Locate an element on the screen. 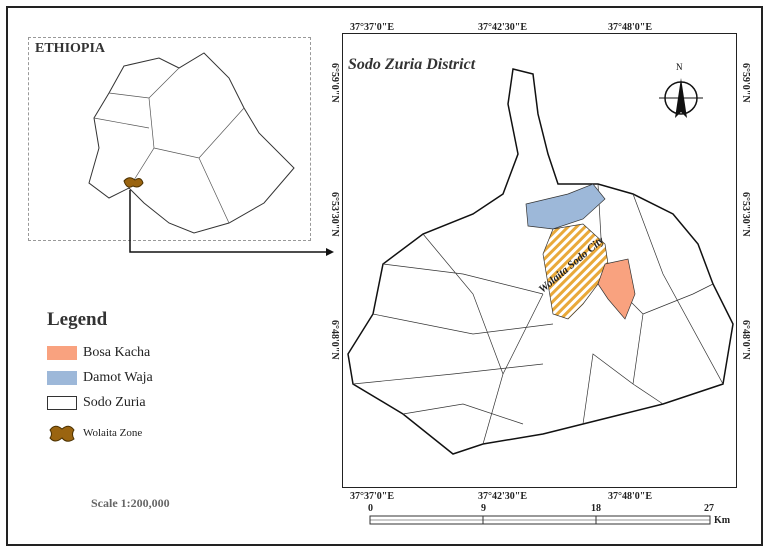  bottom-tick-1: 37°37'0"E is located at coordinates (372, 496).